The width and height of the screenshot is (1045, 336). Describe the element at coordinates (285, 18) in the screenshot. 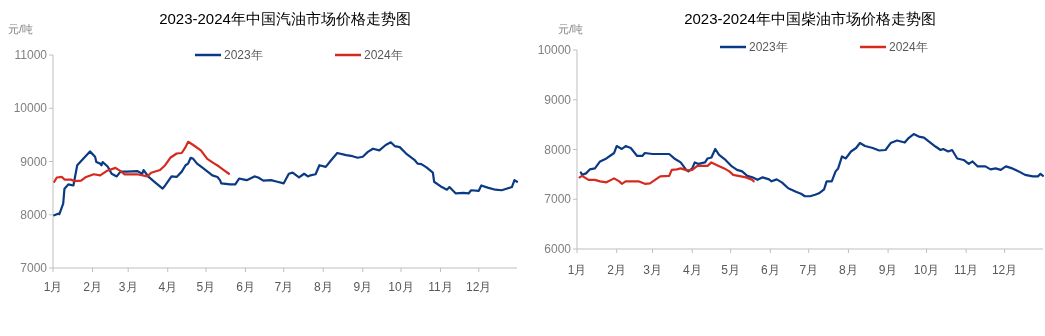

I see `chart-title: 2023-2024年中国汽油市场价格走势图` at that location.